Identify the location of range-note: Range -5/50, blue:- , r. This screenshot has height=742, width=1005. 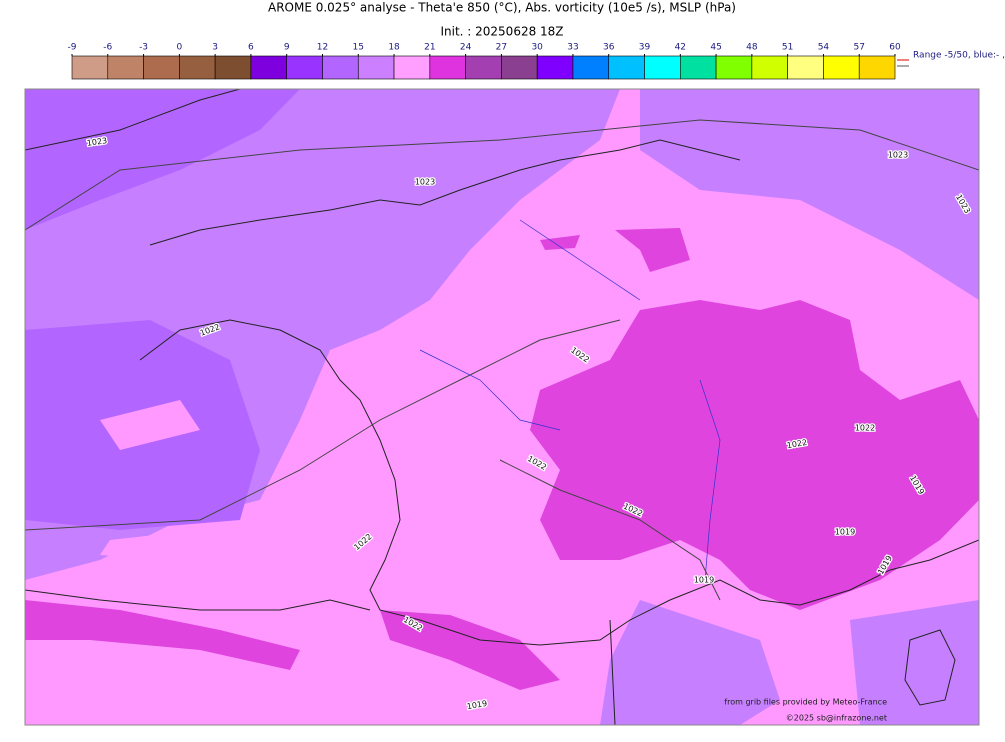
(959, 56).